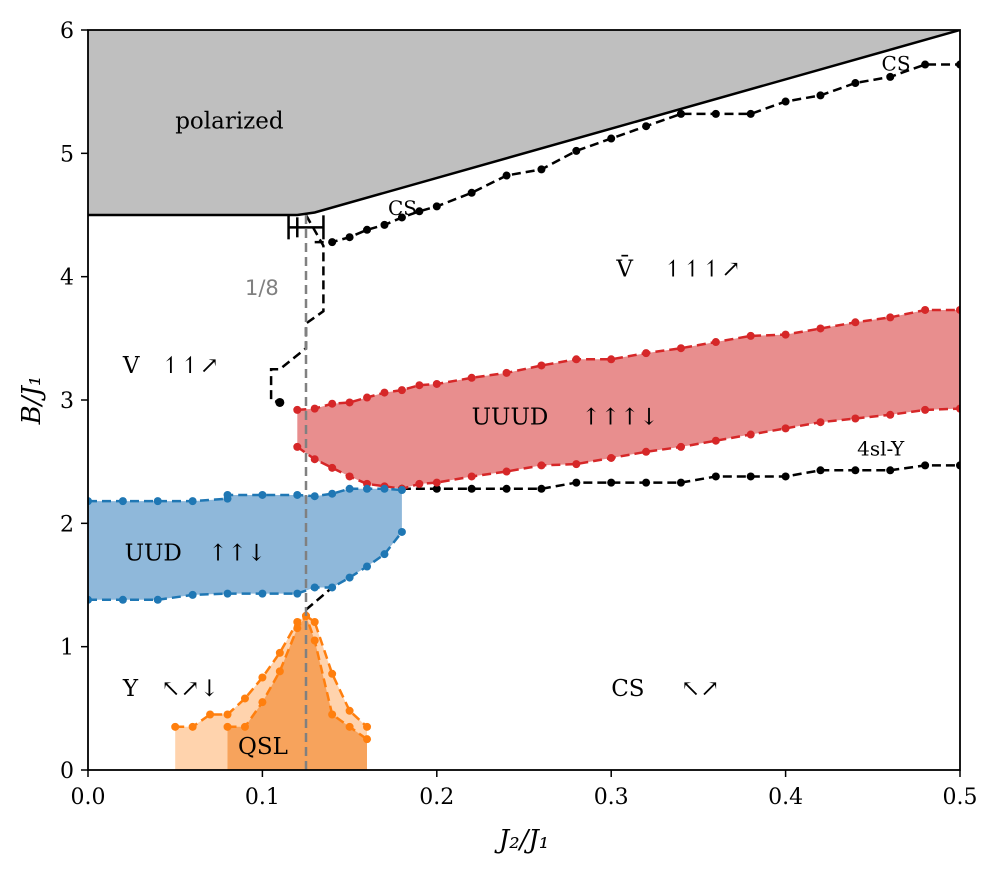  Describe the element at coordinates (611, 797) in the screenshot. I see `x-tick-label-3: 0.3` at that location.